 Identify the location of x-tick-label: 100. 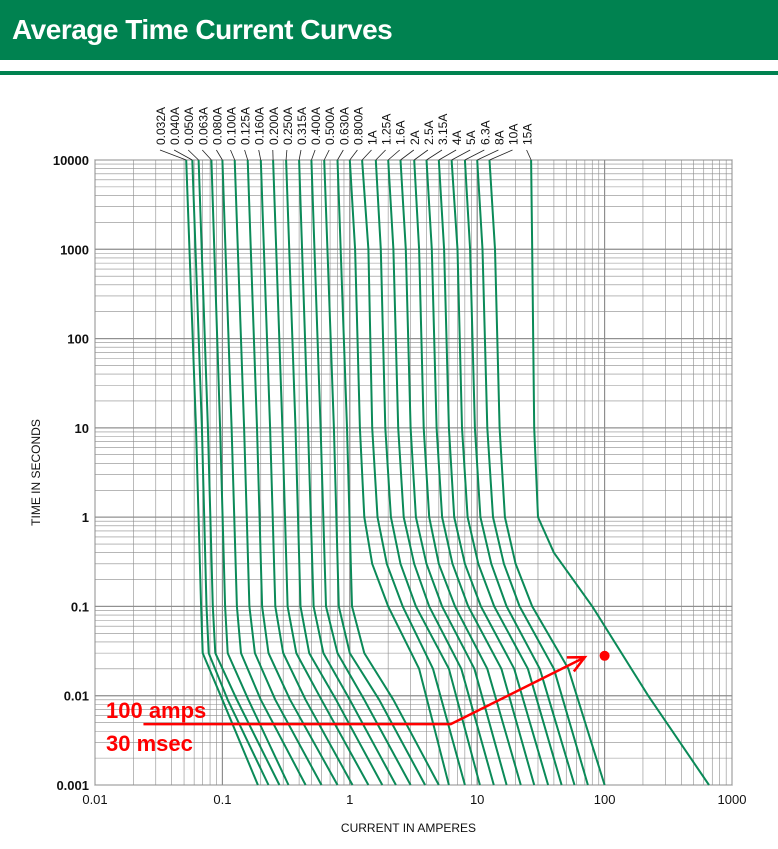
(605, 799).